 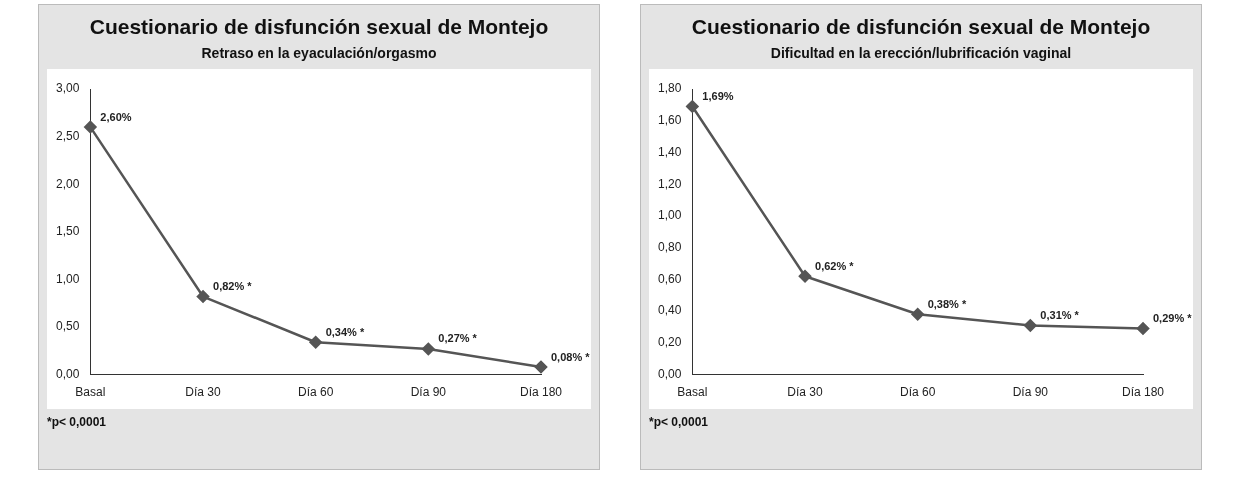 I want to click on data-label: 1,69%, so click(x=718, y=95).